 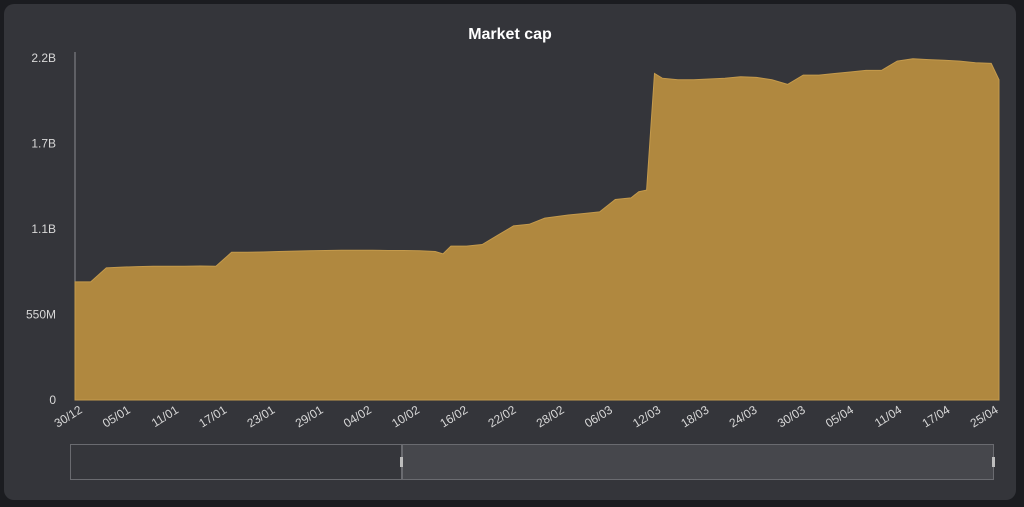 What do you see at coordinates (116, 416) in the screenshot?
I see `x-tick-label: 05/01` at bounding box center [116, 416].